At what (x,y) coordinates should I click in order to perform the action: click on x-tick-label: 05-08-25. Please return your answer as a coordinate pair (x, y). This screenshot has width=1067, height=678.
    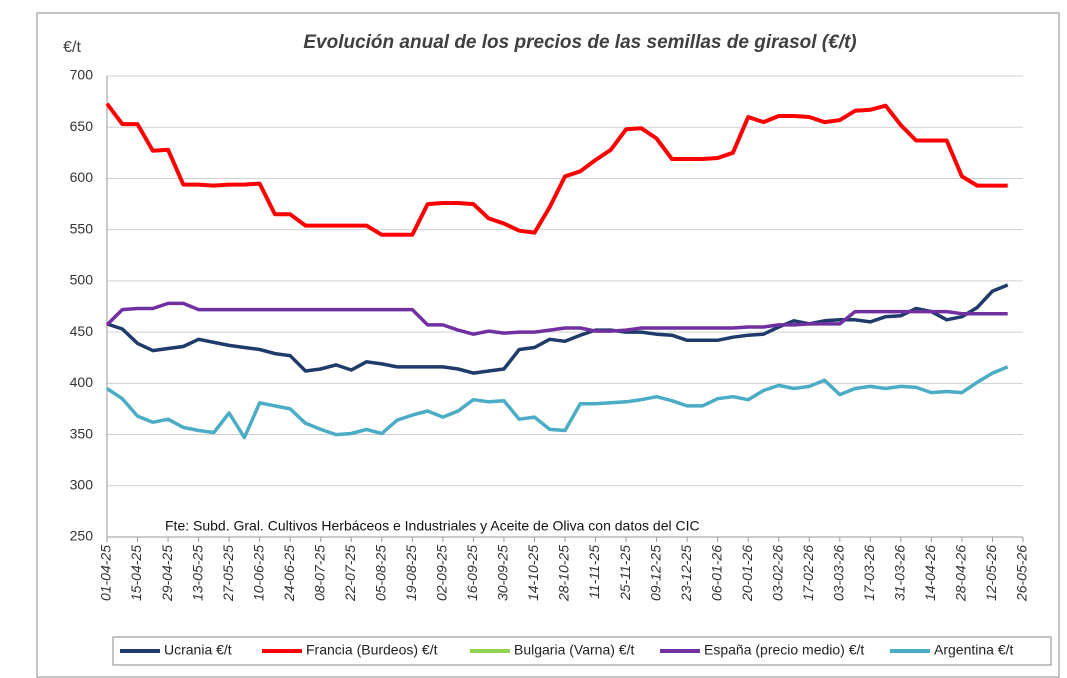
    Looking at the image, I should click on (381, 573).